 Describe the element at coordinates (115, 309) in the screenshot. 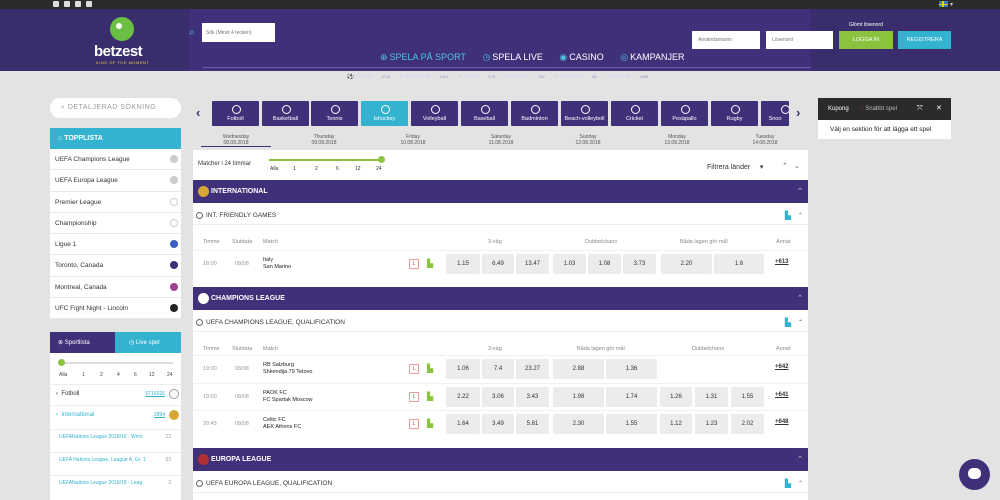

I see `toplist-item: UFC Fight Night - Lincoln` at that location.